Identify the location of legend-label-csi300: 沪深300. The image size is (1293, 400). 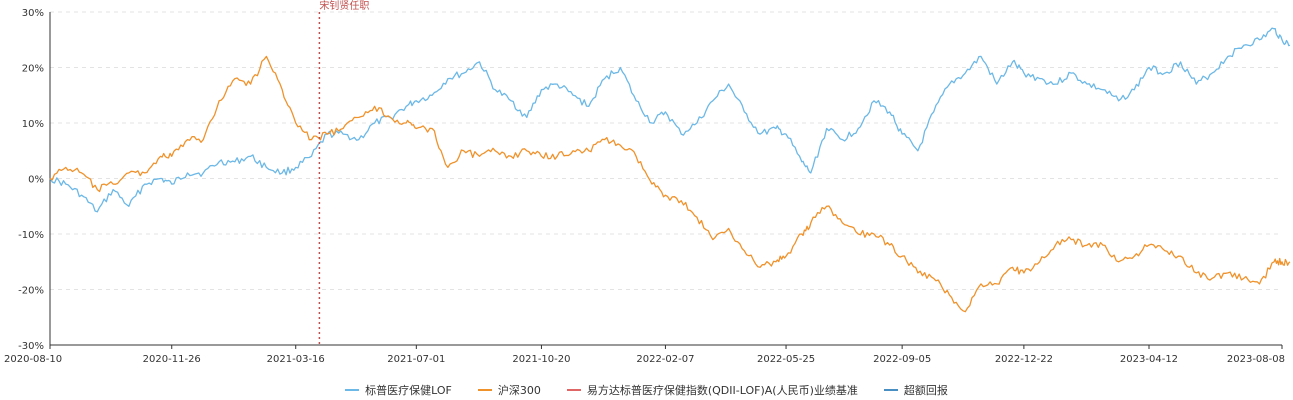
(519, 390).